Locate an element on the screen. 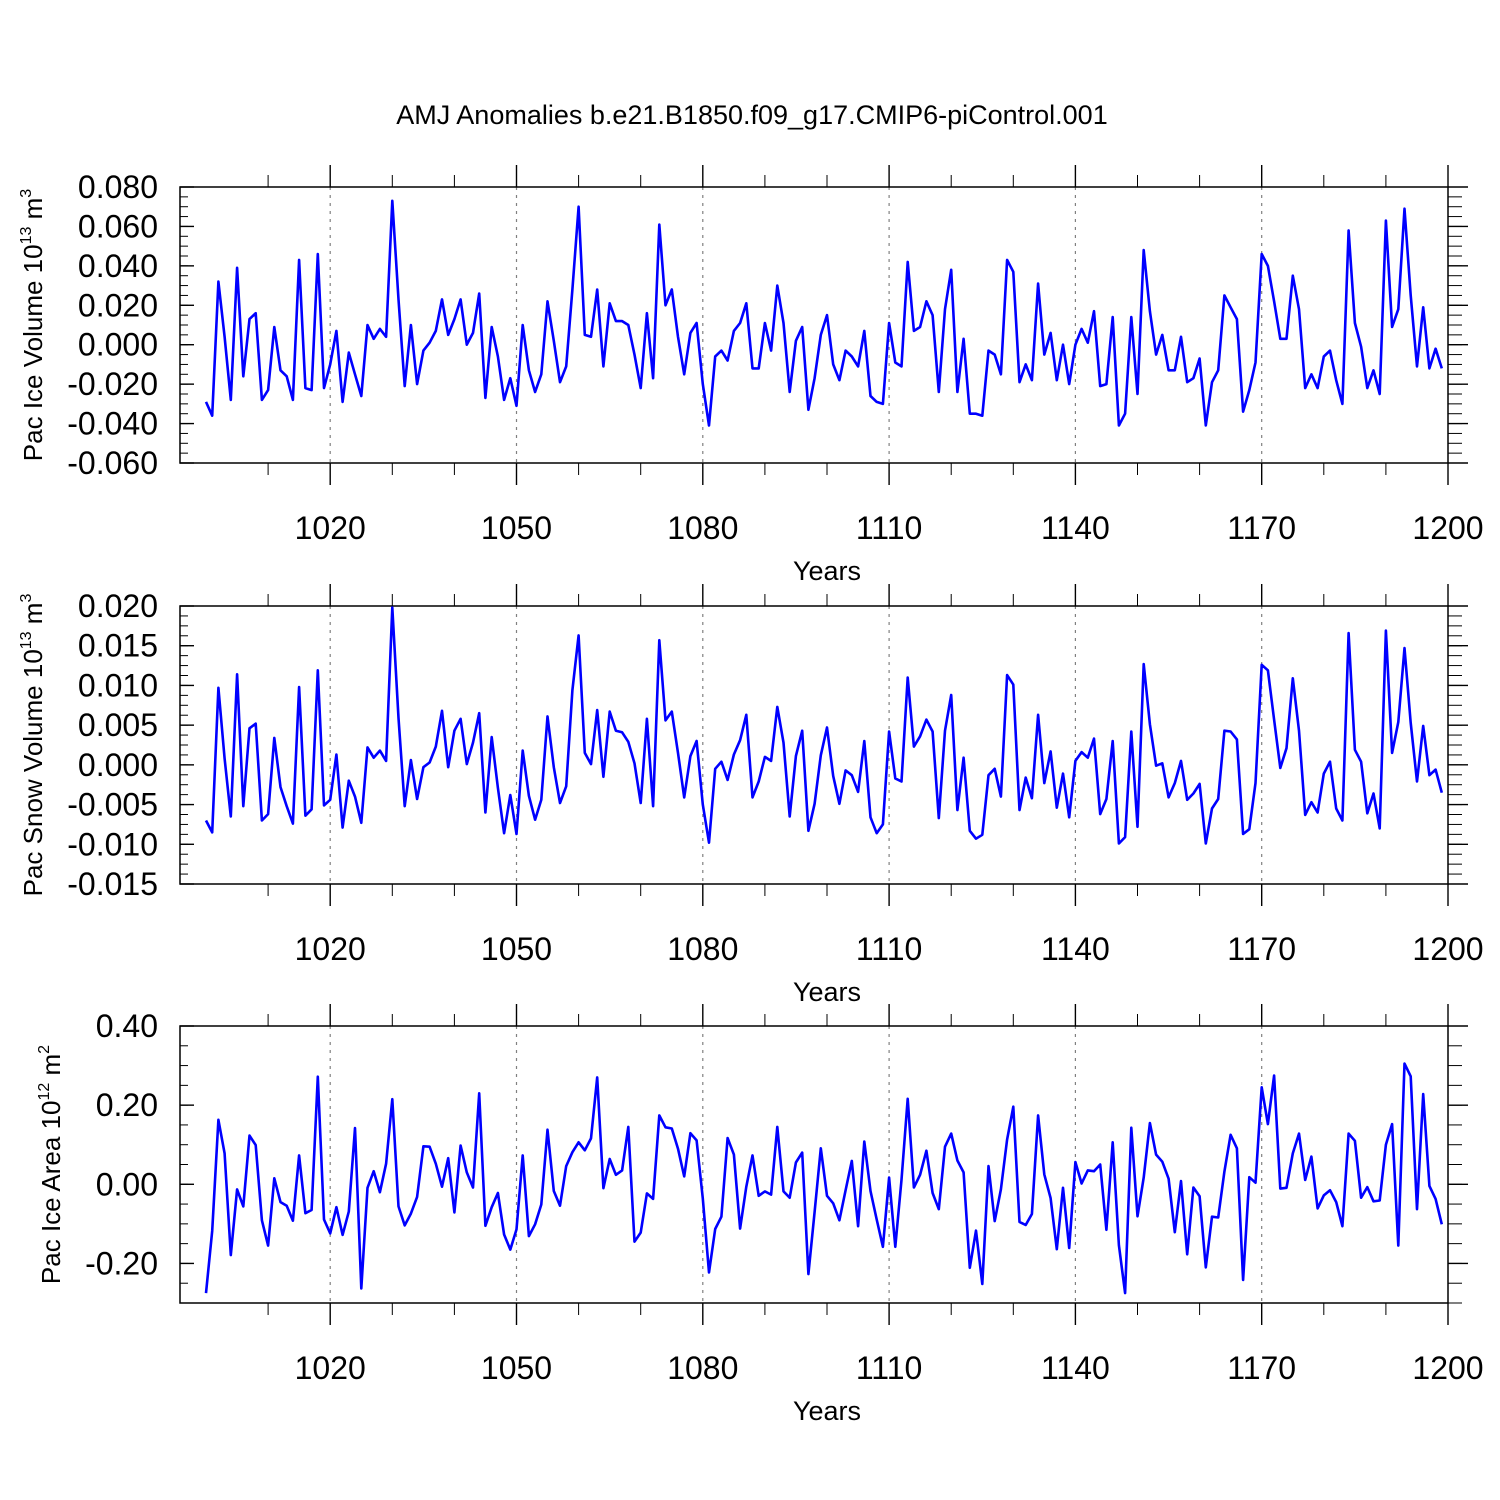 The width and height of the screenshot is (1500, 1500). y-axis-label: Pac Snow Volume 1013 m3 is located at coordinates (33, 745).